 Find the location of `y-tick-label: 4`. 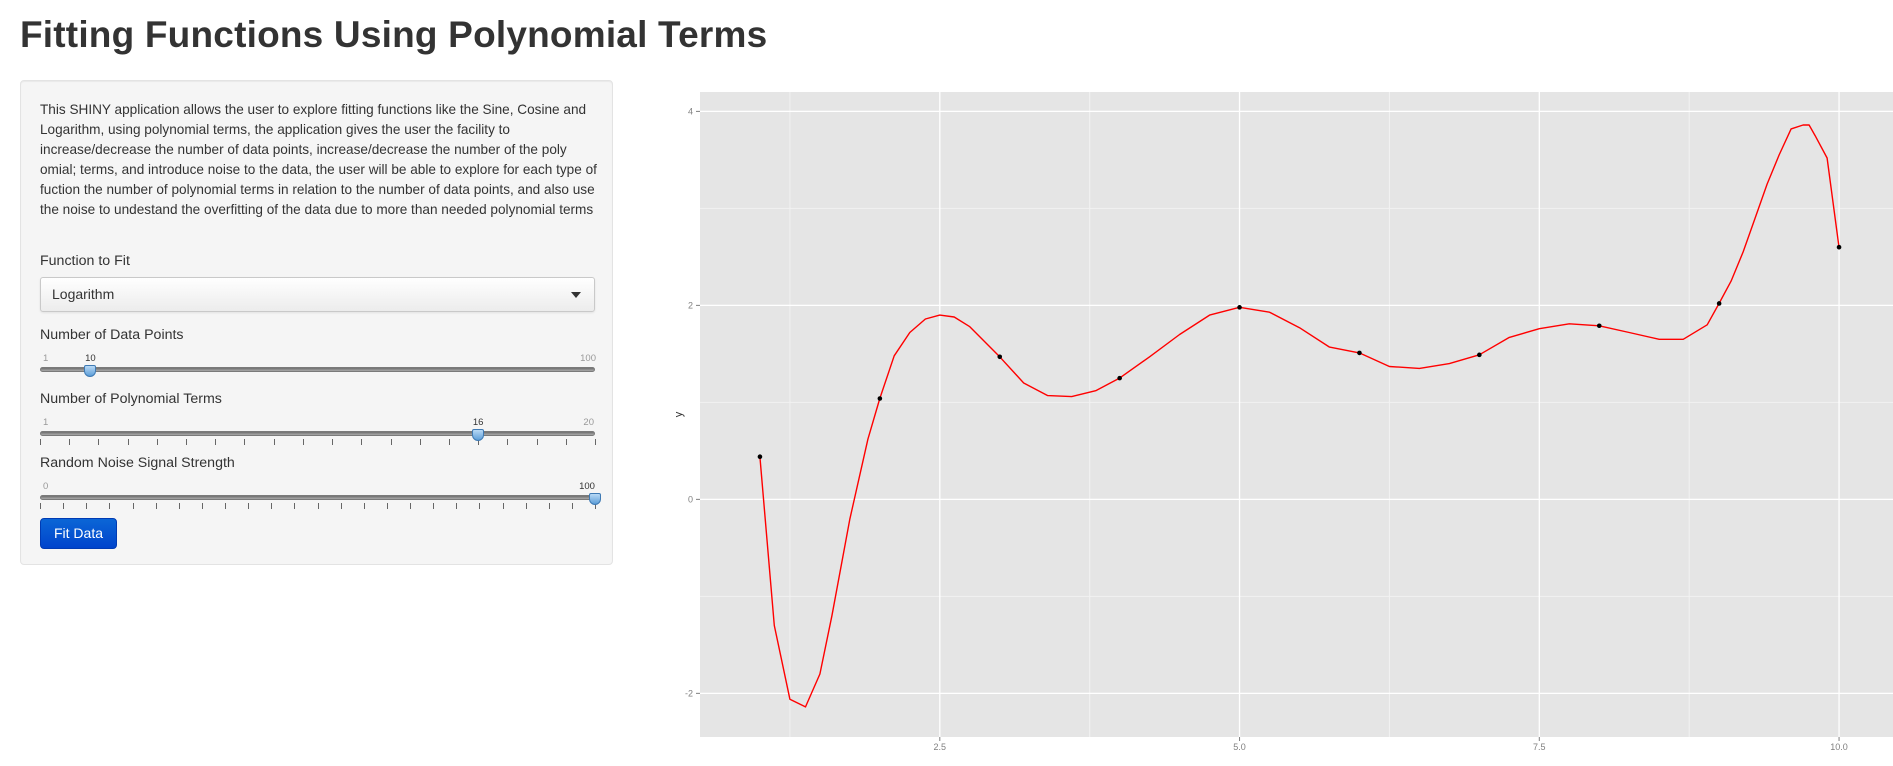

y-tick-label: 4 is located at coordinates (690, 111).